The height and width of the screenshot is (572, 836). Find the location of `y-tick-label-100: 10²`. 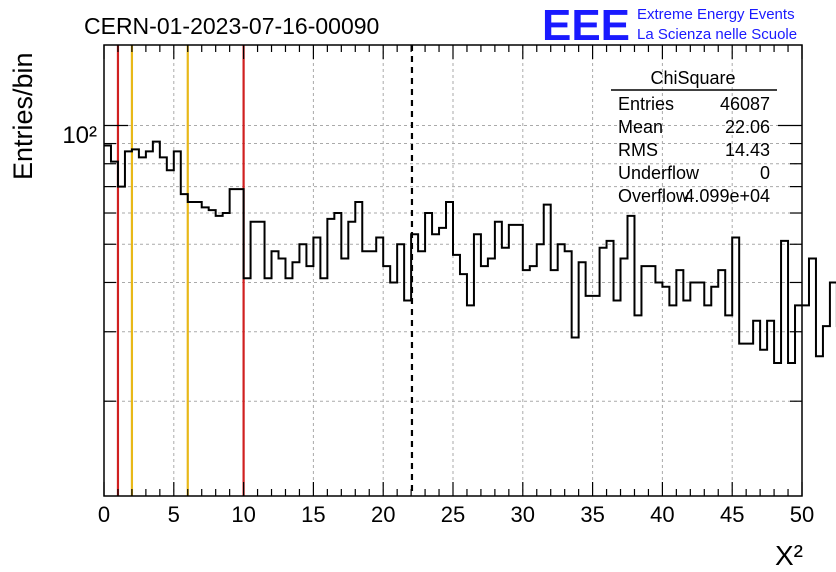

y-tick-label-100: 10² is located at coordinates (79, 135).